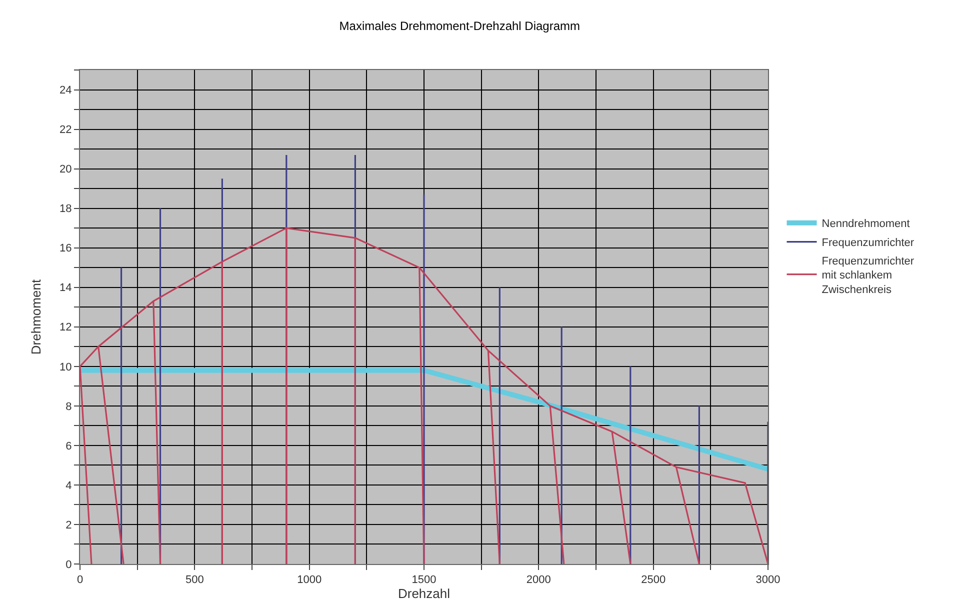  I want to click on y-tick-label: 4, so click(69, 486).